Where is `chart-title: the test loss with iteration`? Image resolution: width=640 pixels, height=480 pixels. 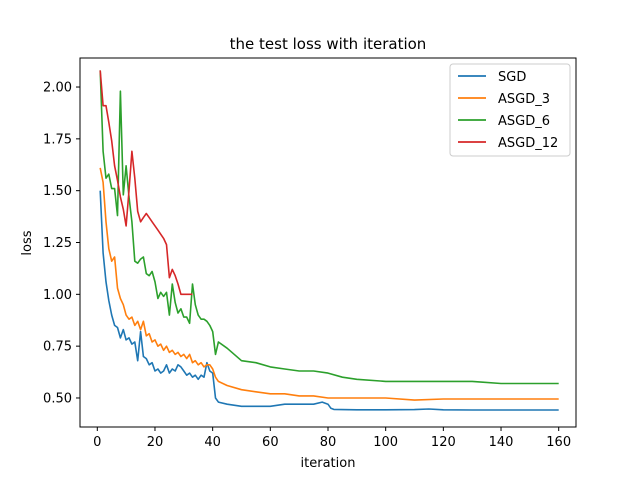
chart-title: the test loss with iteration is located at coordinates (328, 44).